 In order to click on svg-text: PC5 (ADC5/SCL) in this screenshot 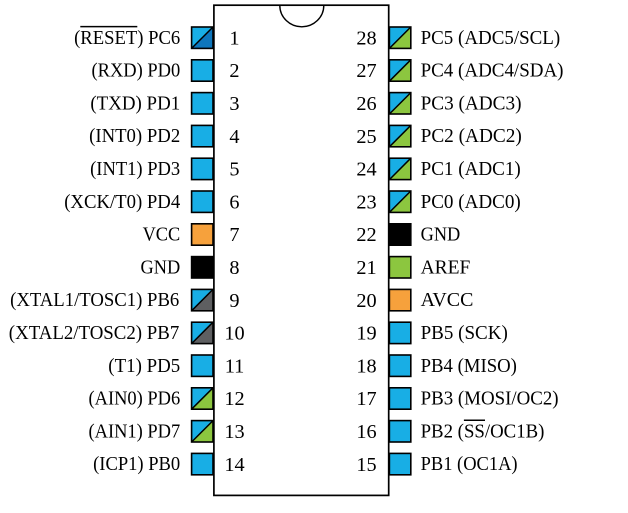, I will do `click(491, 38)`.